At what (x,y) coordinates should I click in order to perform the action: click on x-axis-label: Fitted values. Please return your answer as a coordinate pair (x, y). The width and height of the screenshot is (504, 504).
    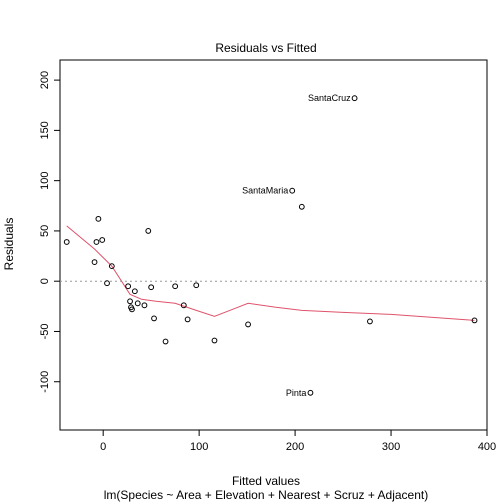
    Looking at the image, I should click on (266, 481).